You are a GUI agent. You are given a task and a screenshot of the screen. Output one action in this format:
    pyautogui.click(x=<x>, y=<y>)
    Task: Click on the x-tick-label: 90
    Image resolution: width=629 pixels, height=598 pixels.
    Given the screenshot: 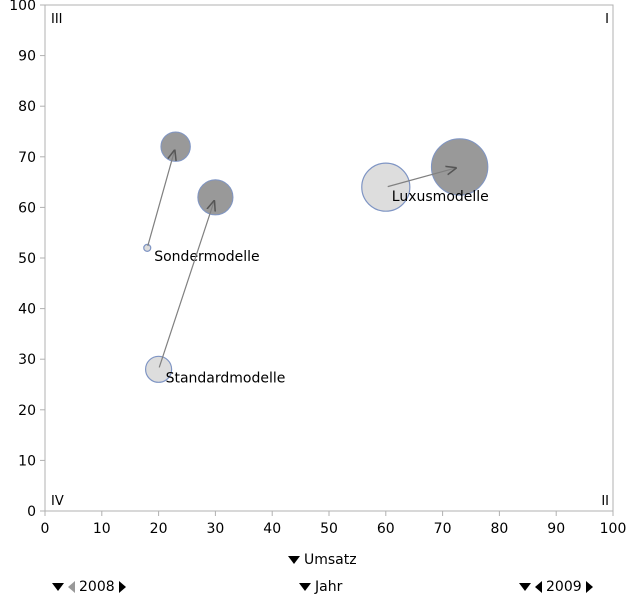 What is the action you would take?
    pyautogui.click(x=556, y=529)
    